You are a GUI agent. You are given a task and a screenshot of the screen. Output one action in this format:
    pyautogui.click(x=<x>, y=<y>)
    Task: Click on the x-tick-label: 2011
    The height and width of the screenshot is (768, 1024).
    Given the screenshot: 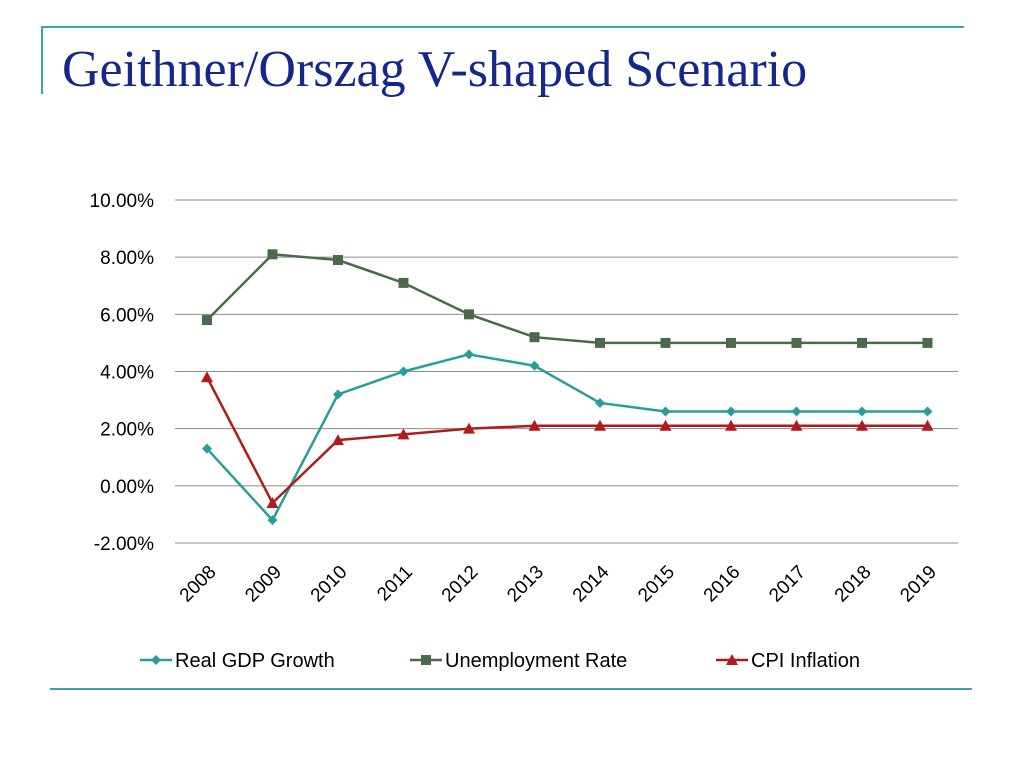 What is the action you would take?
    pyautogui.click(x=395, y=584)
    